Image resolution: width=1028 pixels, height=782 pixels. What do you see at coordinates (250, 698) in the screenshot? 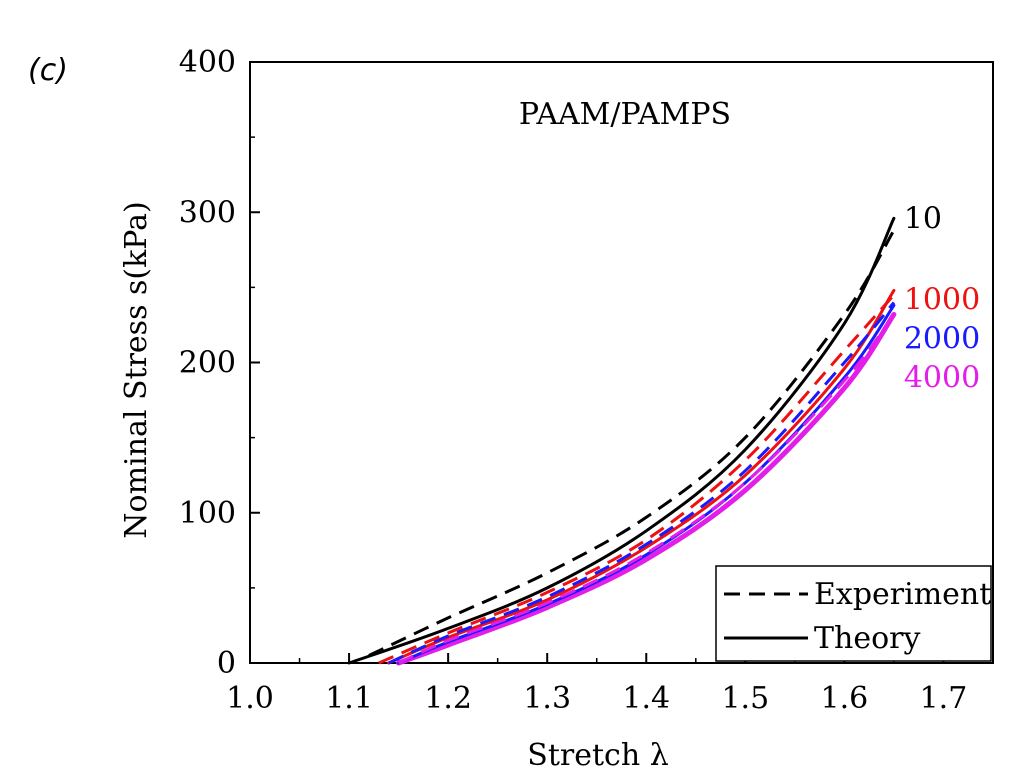
I see `x-tick-label: 1.0` at bounding box center [250, 698].